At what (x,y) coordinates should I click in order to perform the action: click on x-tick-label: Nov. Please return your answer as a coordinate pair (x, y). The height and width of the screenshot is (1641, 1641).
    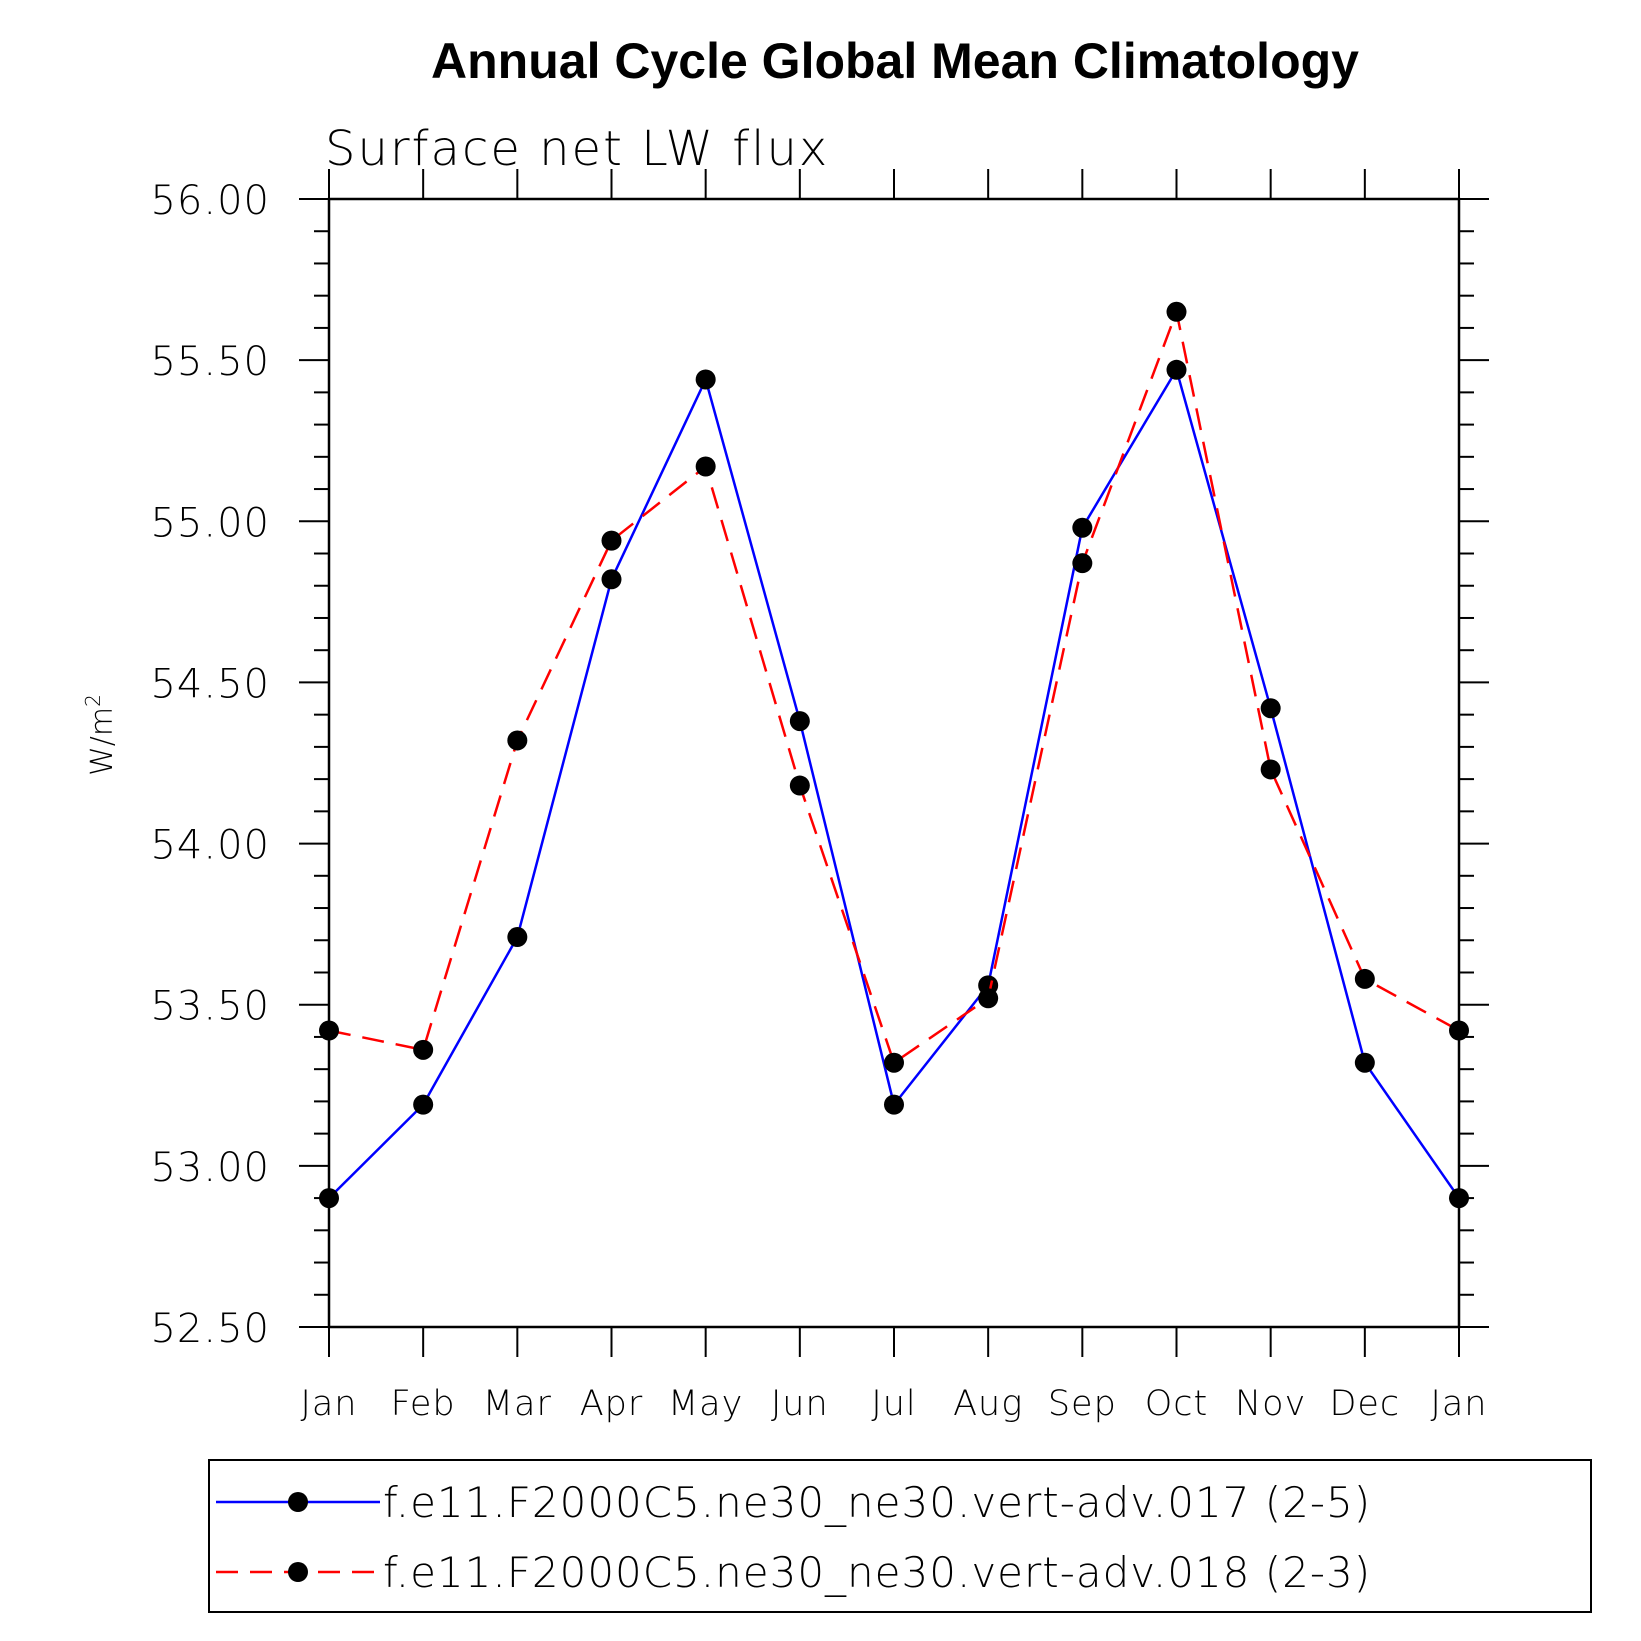
    Looking at the image, I should click on (1270, 1404).